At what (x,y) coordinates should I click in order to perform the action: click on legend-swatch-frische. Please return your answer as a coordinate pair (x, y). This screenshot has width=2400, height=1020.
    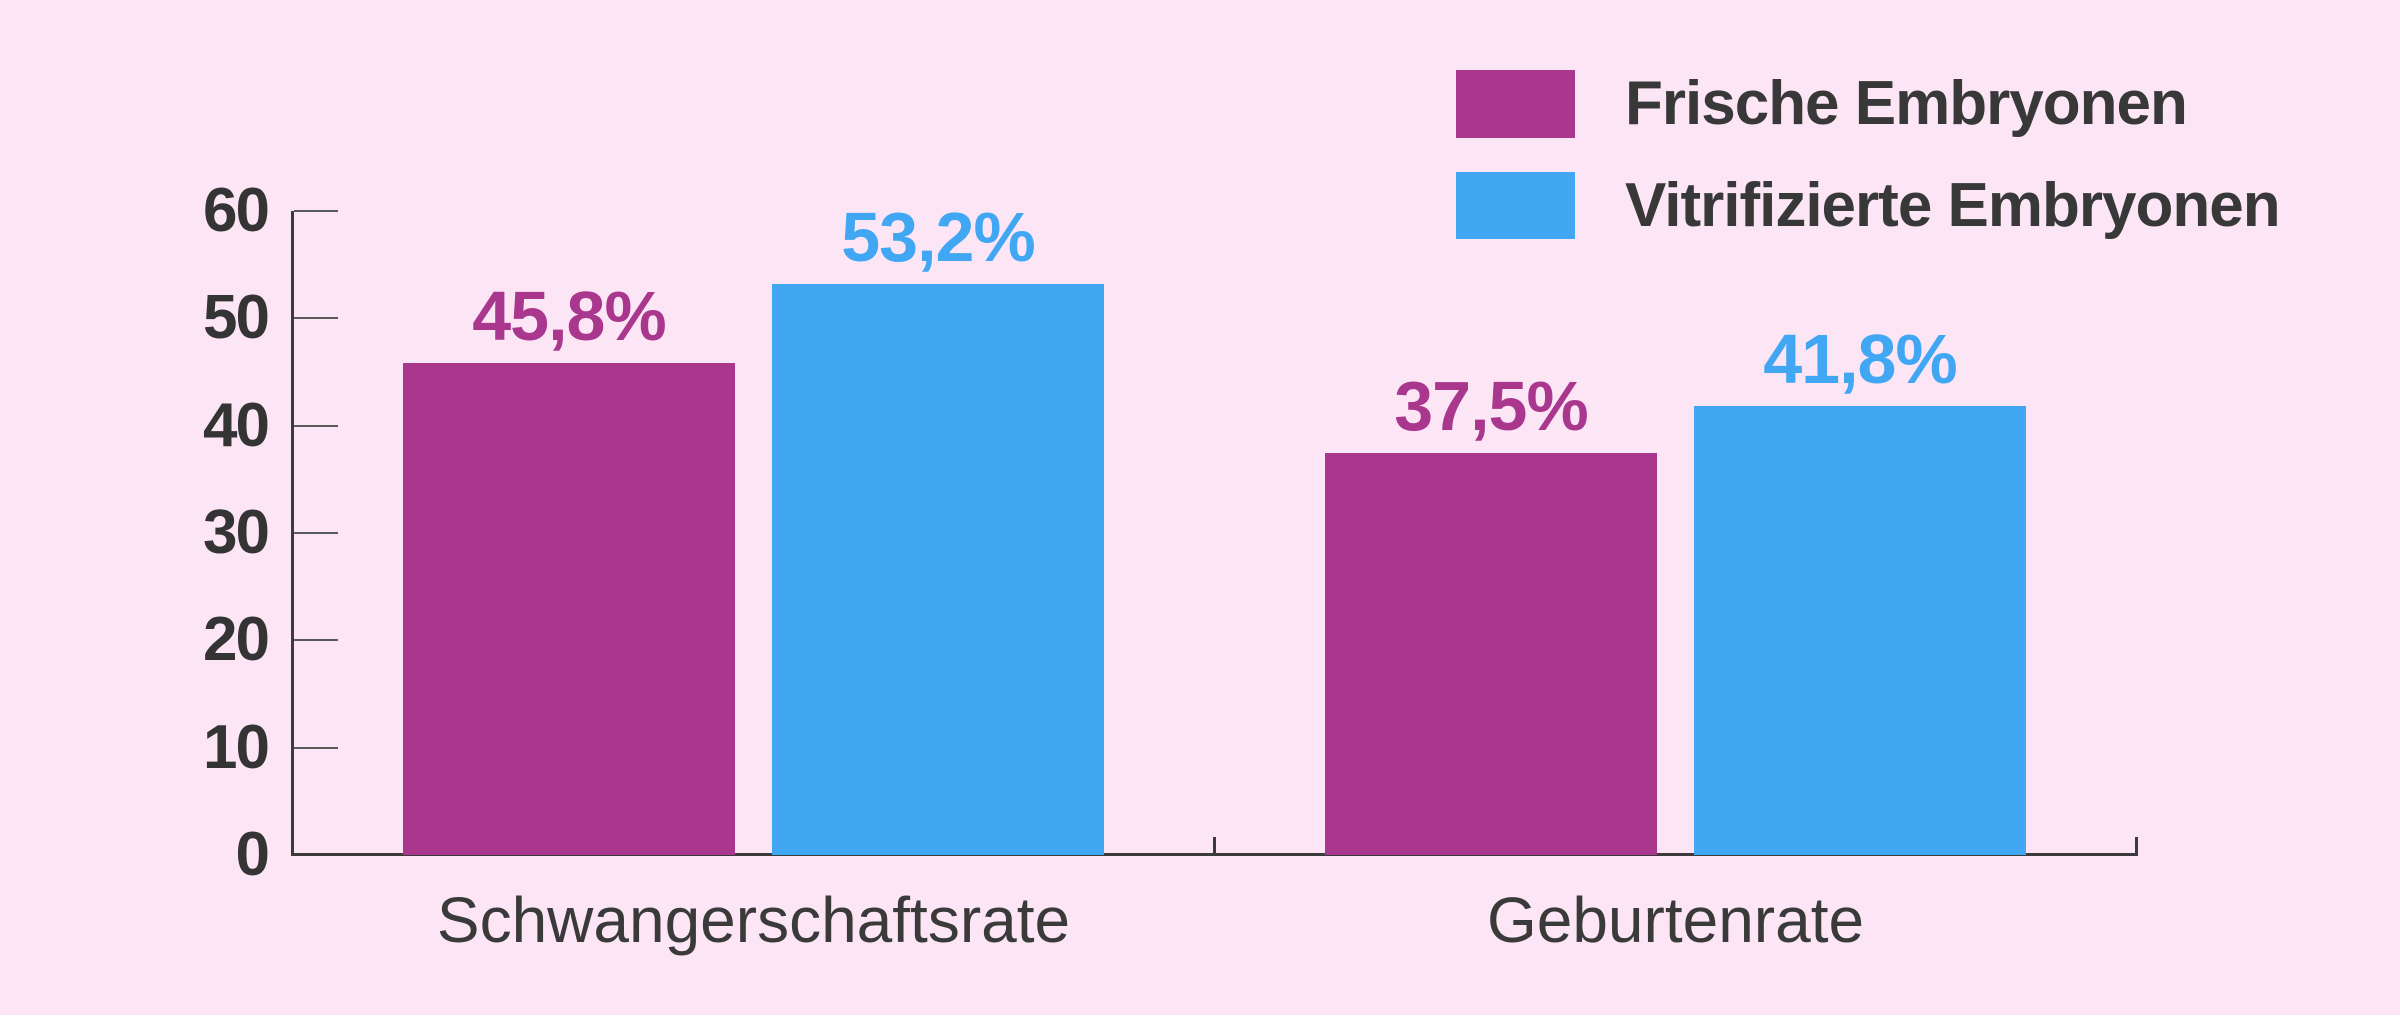
    Looking at the image, I should click on (1515, 104).